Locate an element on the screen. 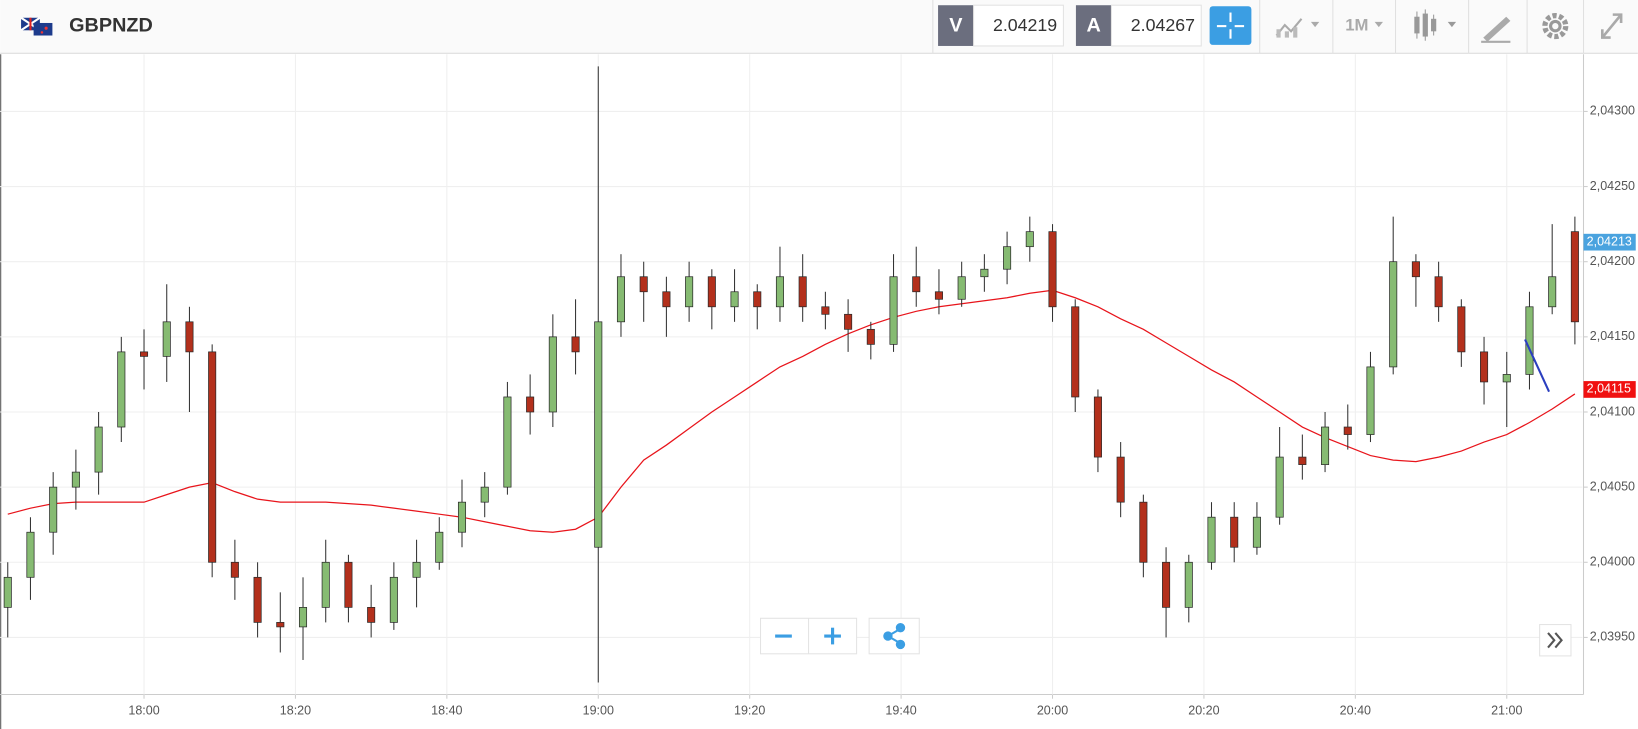 This screenshot has height=729, width=1638. bid-button is located at coordinates (956, 25).